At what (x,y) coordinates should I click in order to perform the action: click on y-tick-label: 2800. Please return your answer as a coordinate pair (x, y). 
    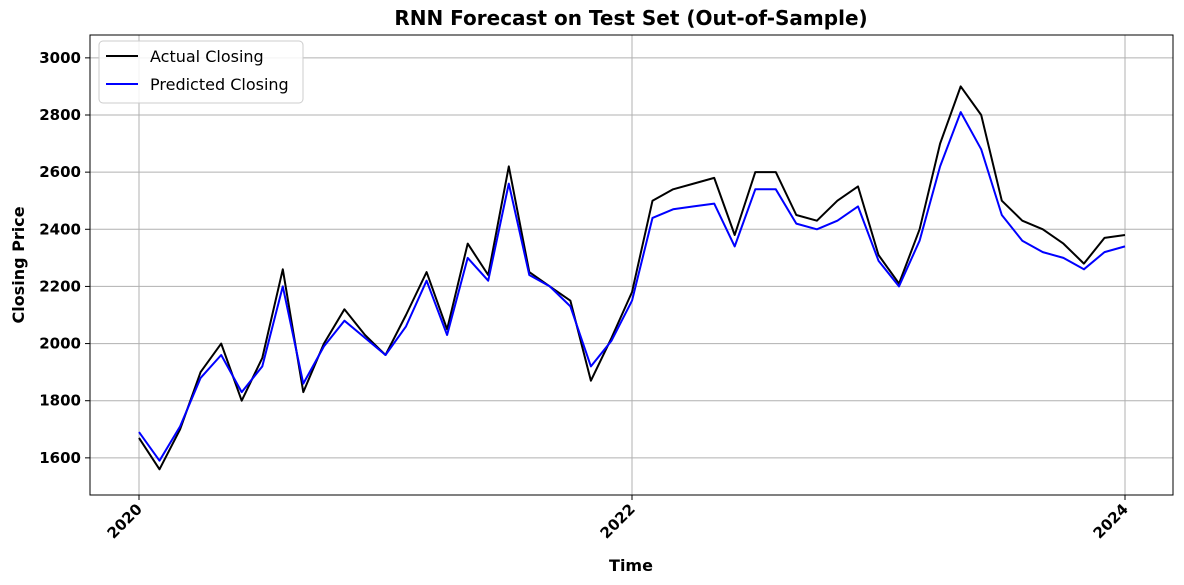
    Looking at the image, I should click on (60, 115).